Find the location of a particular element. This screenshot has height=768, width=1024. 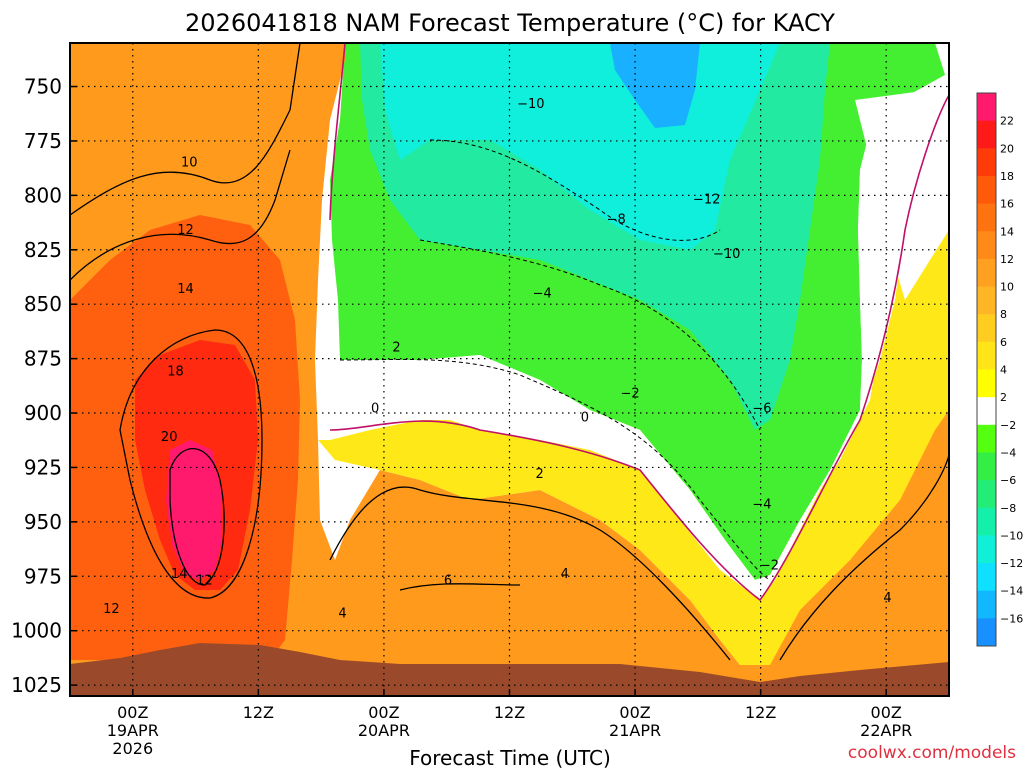

y-tick-label: 750 is located at coordinates (43, 87).